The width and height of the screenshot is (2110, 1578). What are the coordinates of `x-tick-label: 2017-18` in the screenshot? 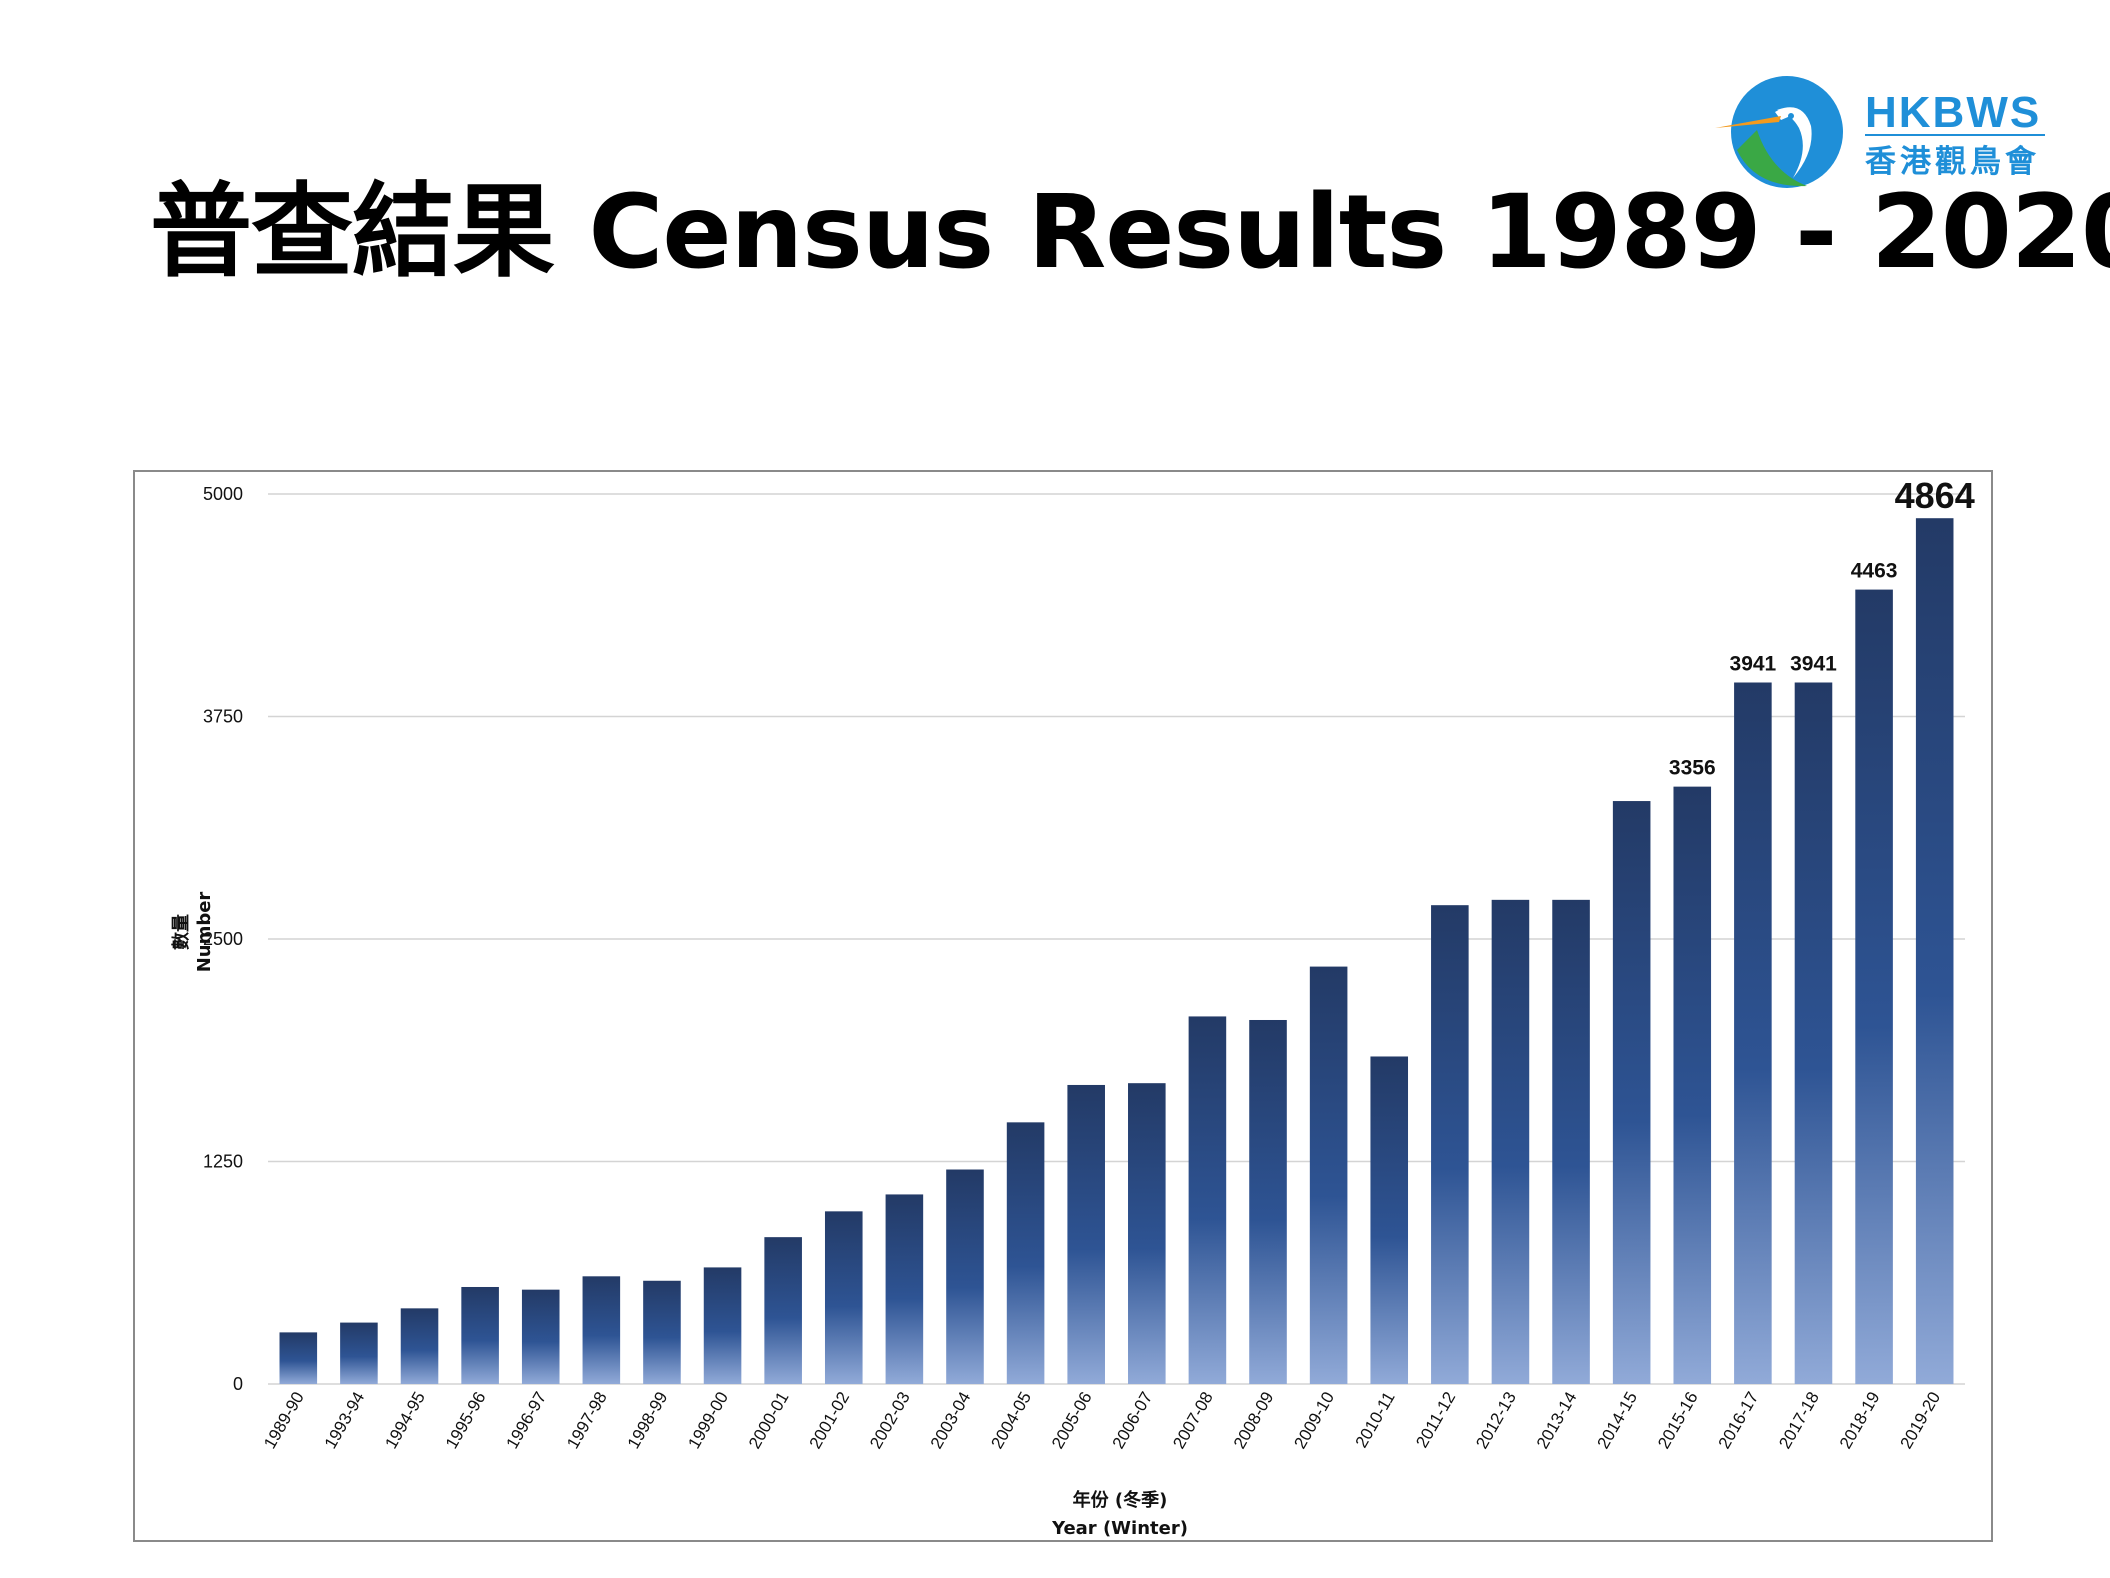 It's located at (1799, 1421).